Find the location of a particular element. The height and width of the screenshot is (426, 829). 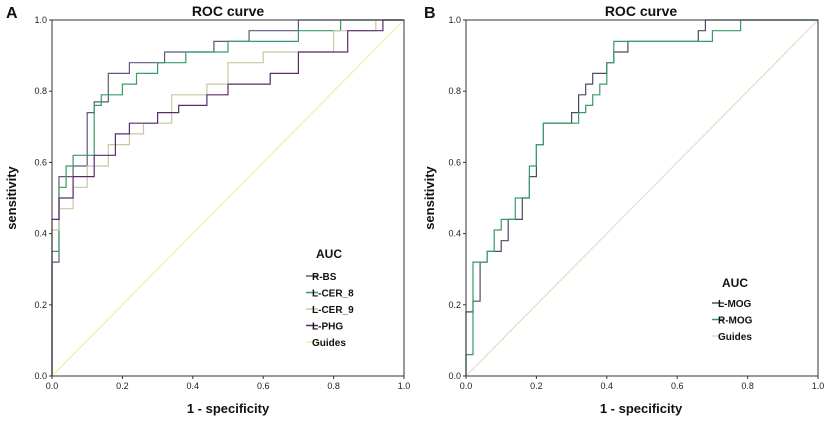

panel-b-legend-title: AUC is located at coordinates (735, 283).